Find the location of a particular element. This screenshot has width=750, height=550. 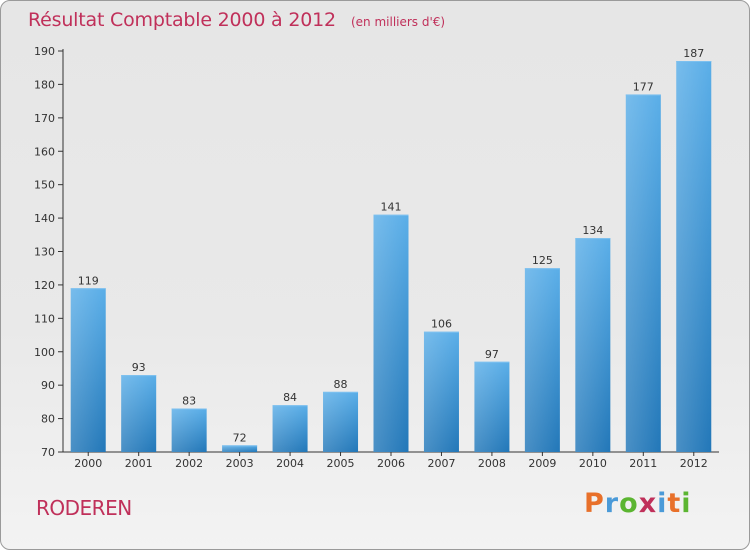

value-label-2006: 141 is located at coordinates (391, 207).